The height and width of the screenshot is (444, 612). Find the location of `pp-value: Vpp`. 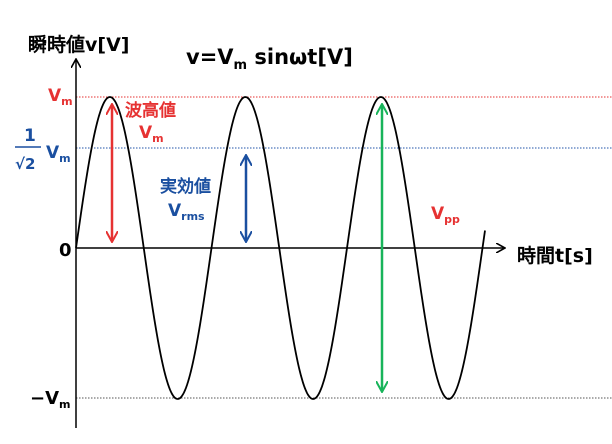

pp-value: Vpp is located at coordinates (445, 215).